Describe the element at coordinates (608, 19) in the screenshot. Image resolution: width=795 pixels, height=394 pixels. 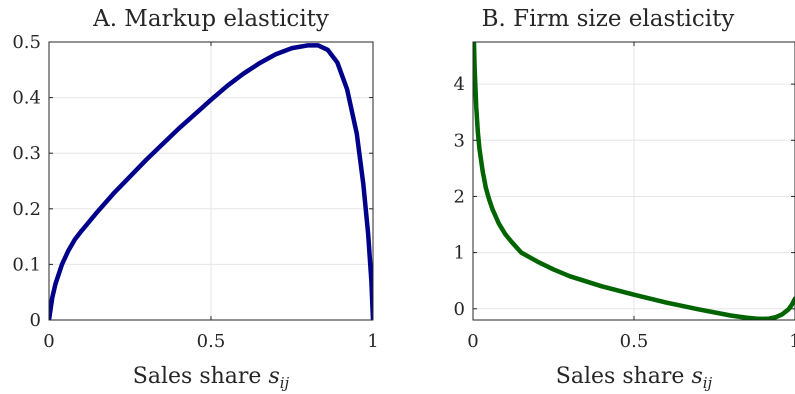
I see `panel-b-title: B. Firm size elasticity` at that location.